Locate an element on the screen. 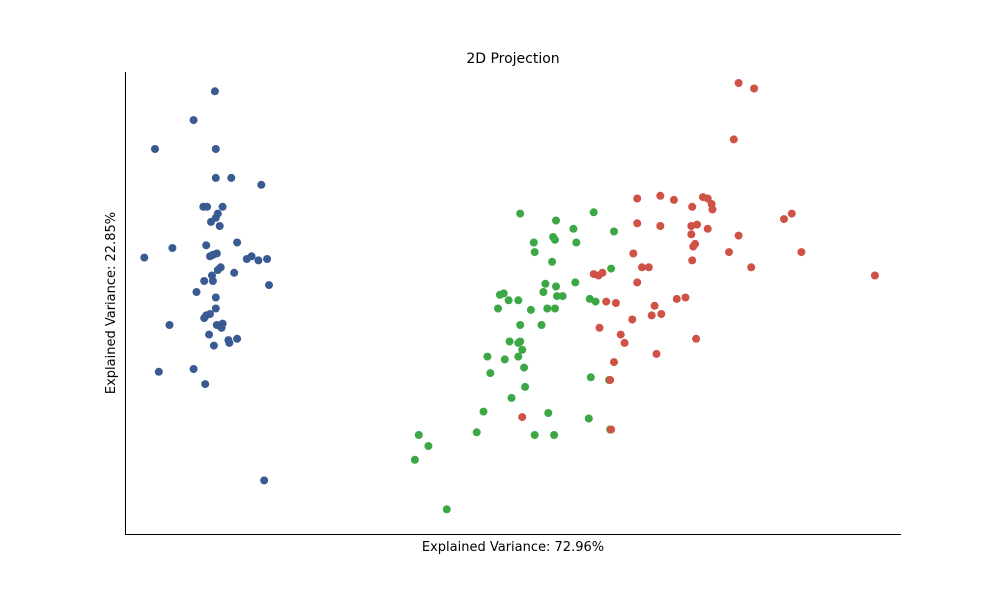 This screenshot has width=1000, height=600. y-axis-label: Explained Variance: 22.85% is located at coordinates (111, 303).